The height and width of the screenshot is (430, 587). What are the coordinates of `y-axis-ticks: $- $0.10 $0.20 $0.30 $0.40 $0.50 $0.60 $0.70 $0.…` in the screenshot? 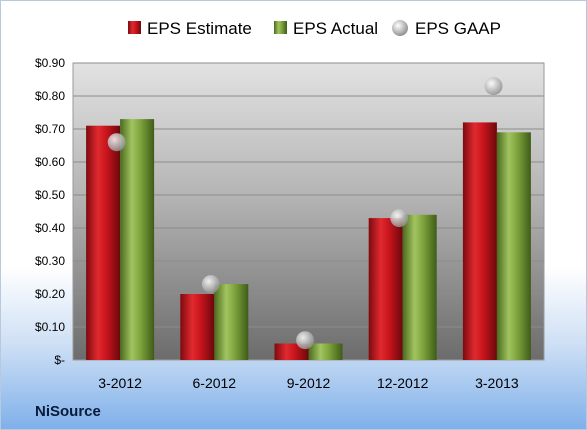 It's located at (50, 211).